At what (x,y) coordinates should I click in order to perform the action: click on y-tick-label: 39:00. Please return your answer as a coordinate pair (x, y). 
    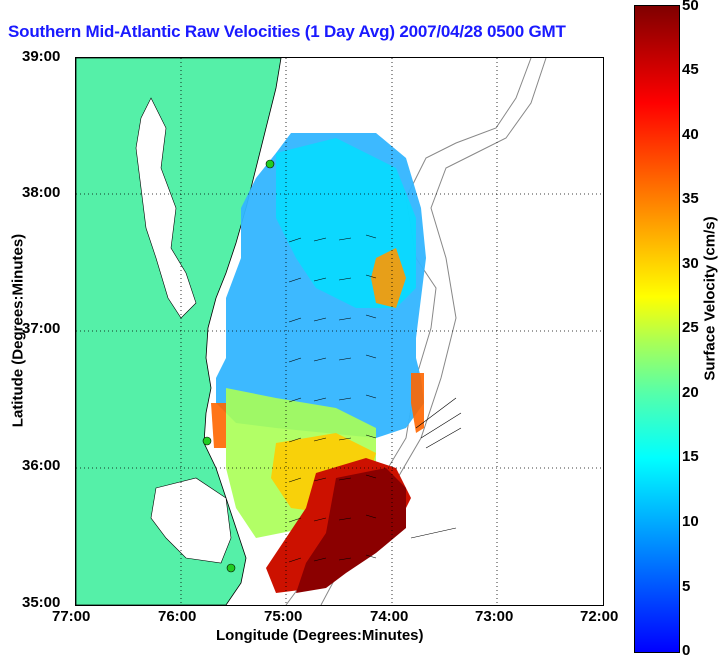
    Looking at the image, I should click on (41, 56).